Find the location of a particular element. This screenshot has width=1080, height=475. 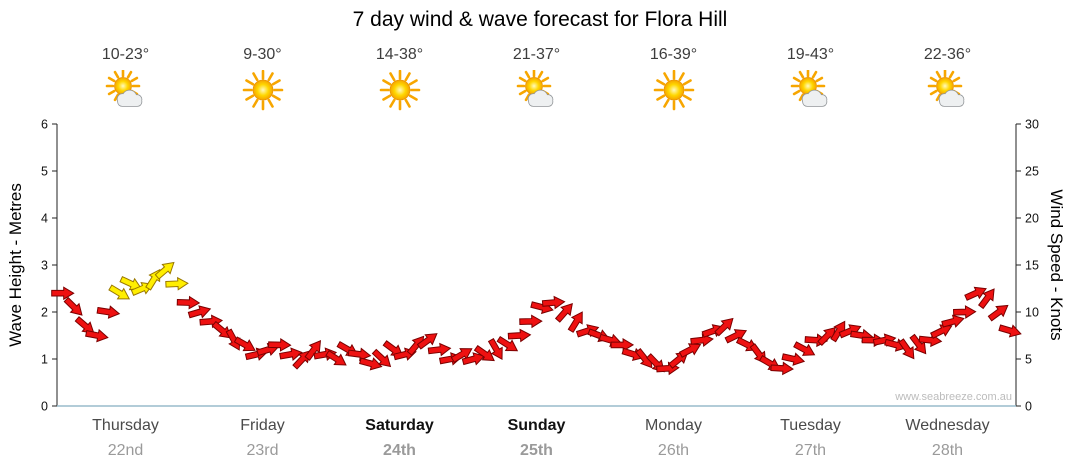

right-tick-label: 5 is located at coordinates (1028, 360).